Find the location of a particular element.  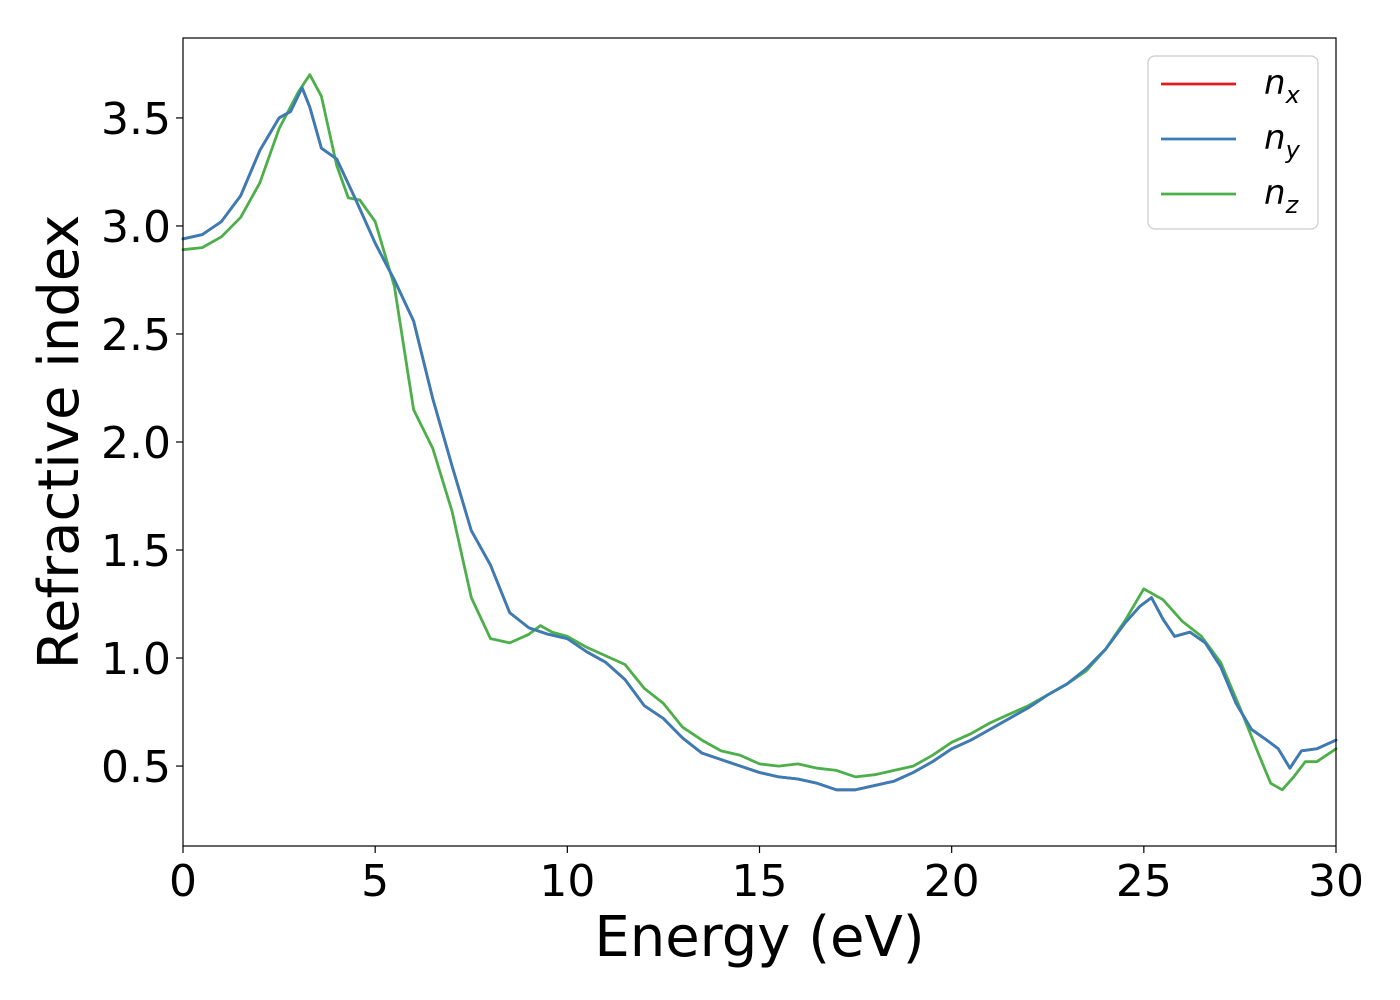

y-tick-label: 1.0 is located at coordinates (136, 659).